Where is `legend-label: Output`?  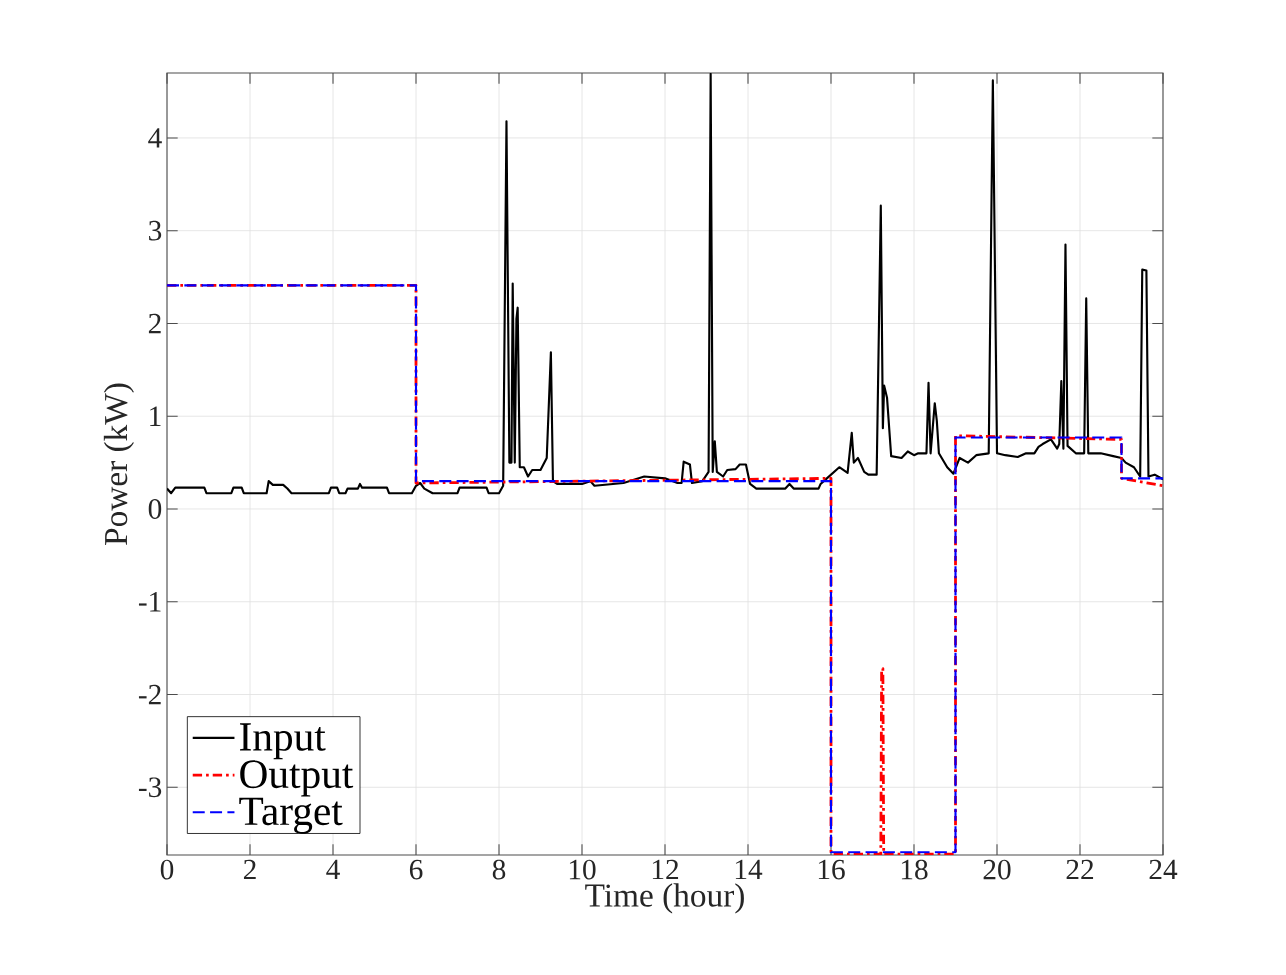
legend-label: Output is located at coordinates (297, 778).